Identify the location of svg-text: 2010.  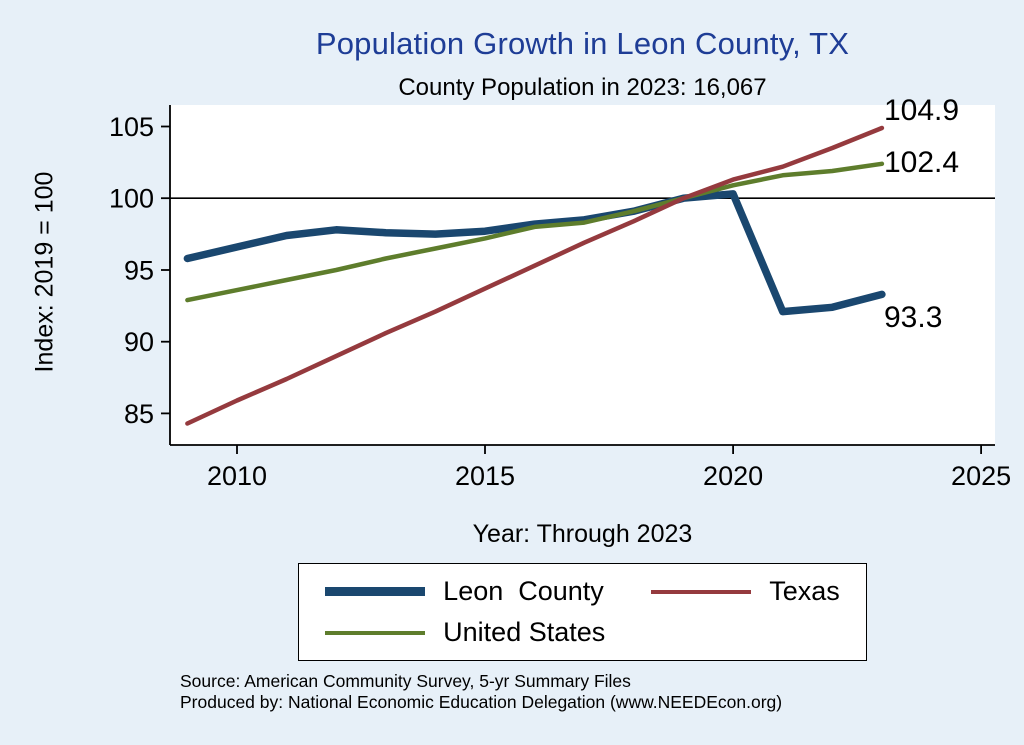
(237, 476).